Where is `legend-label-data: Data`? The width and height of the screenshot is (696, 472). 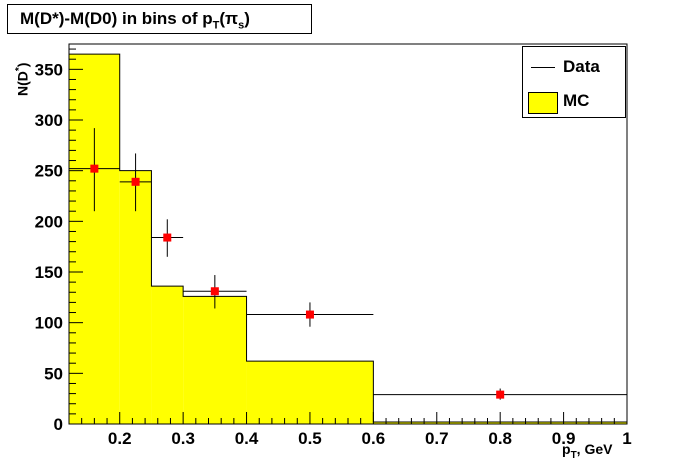
legend-label-data: Data is located at coordinates (581, 66).